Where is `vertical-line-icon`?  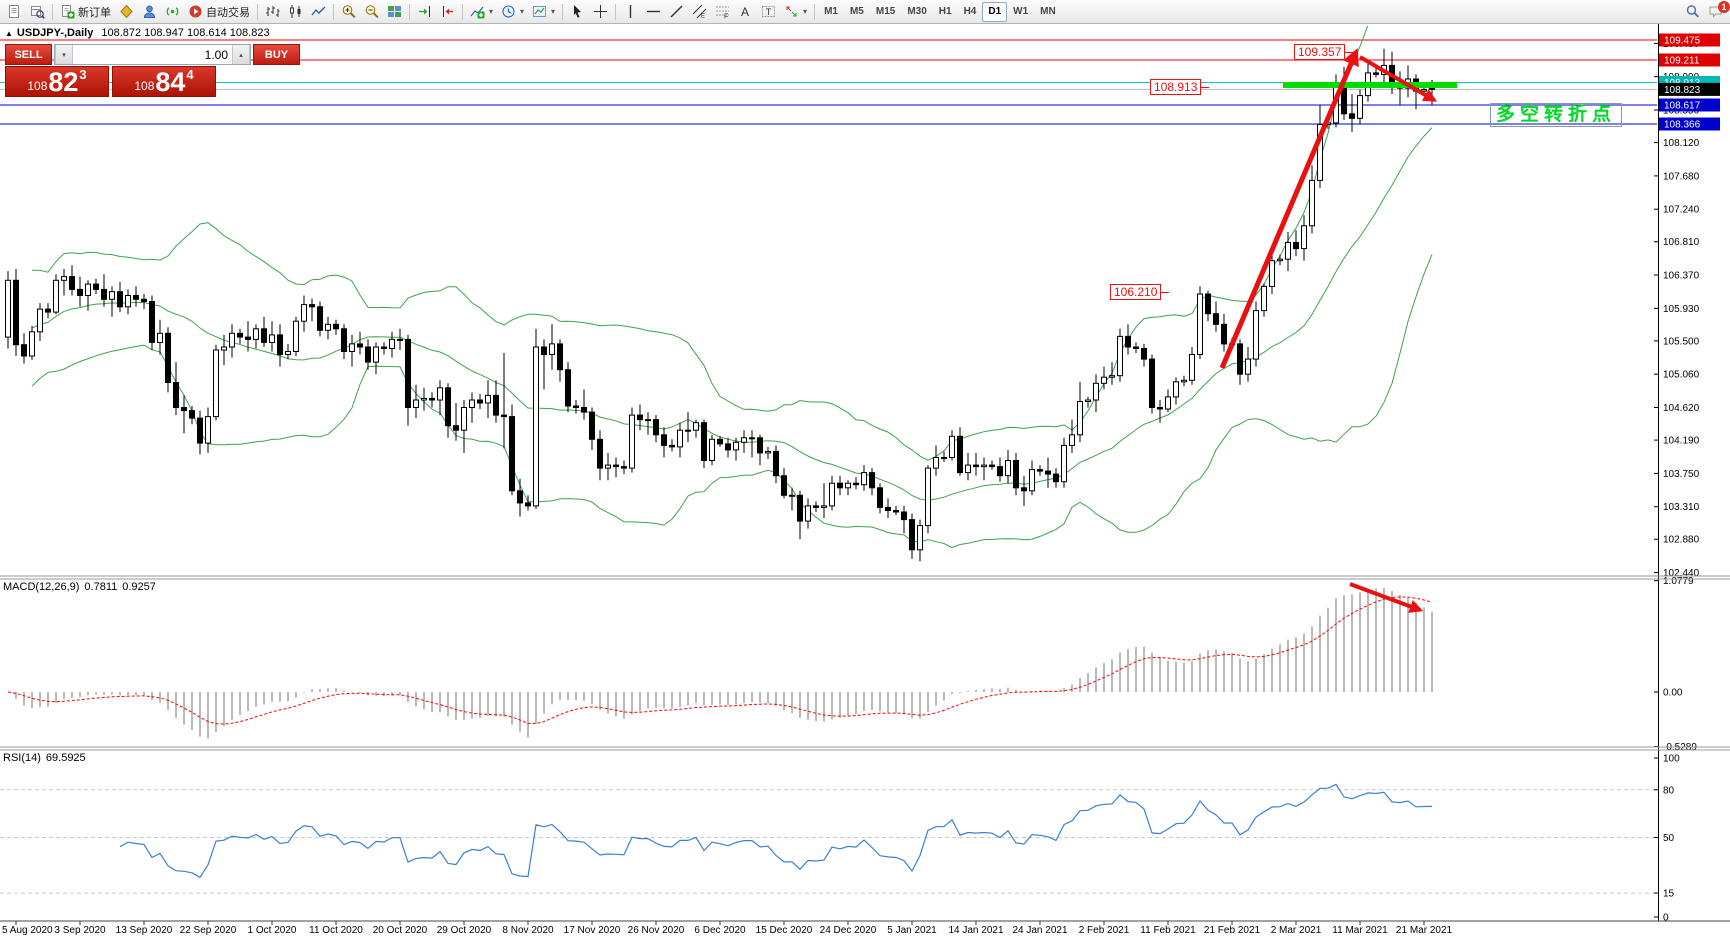 vertical-line-icon is located at coordinates (630, 12).